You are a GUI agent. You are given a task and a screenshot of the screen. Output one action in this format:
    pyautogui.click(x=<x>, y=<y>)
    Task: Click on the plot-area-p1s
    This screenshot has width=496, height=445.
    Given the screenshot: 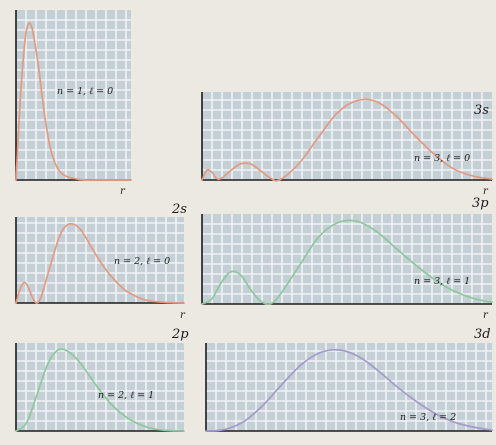 What is the action you would take?
    pyautogui.click(x=73, y=95)
    